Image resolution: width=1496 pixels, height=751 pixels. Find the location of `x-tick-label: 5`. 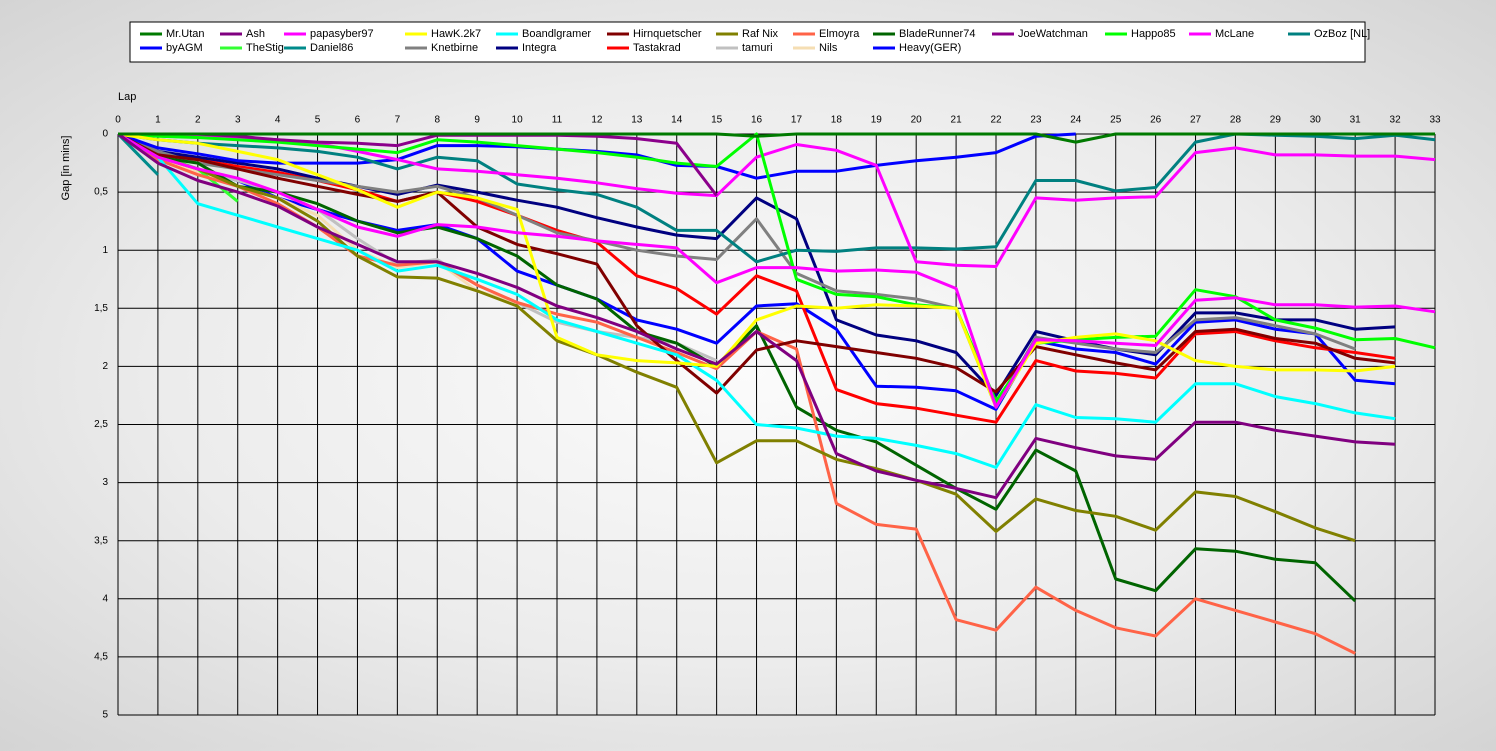

x-tick-label: 5 is located at coordinates (318, 120).